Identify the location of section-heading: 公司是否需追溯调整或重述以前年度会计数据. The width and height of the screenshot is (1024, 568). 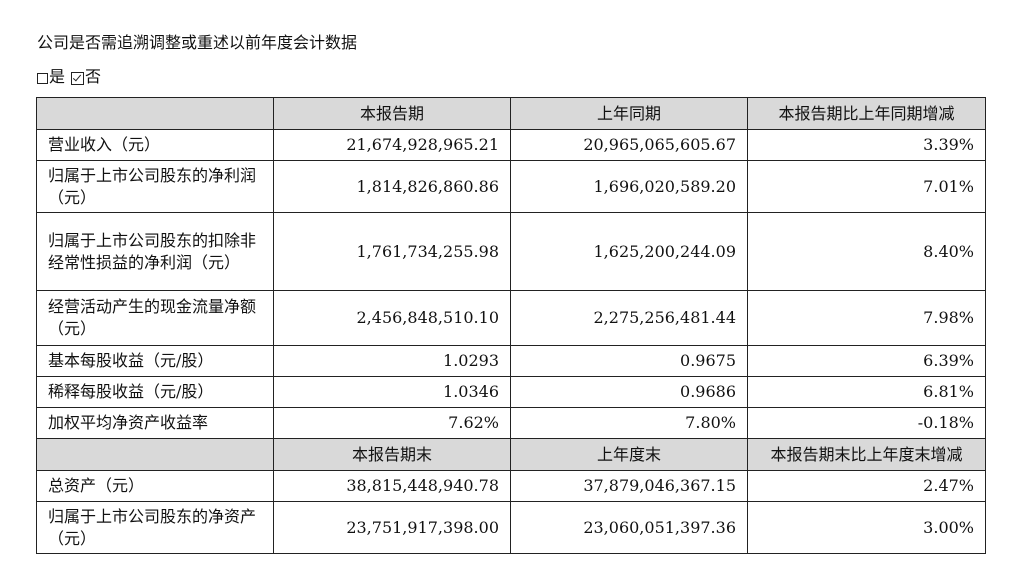
(197, 43).